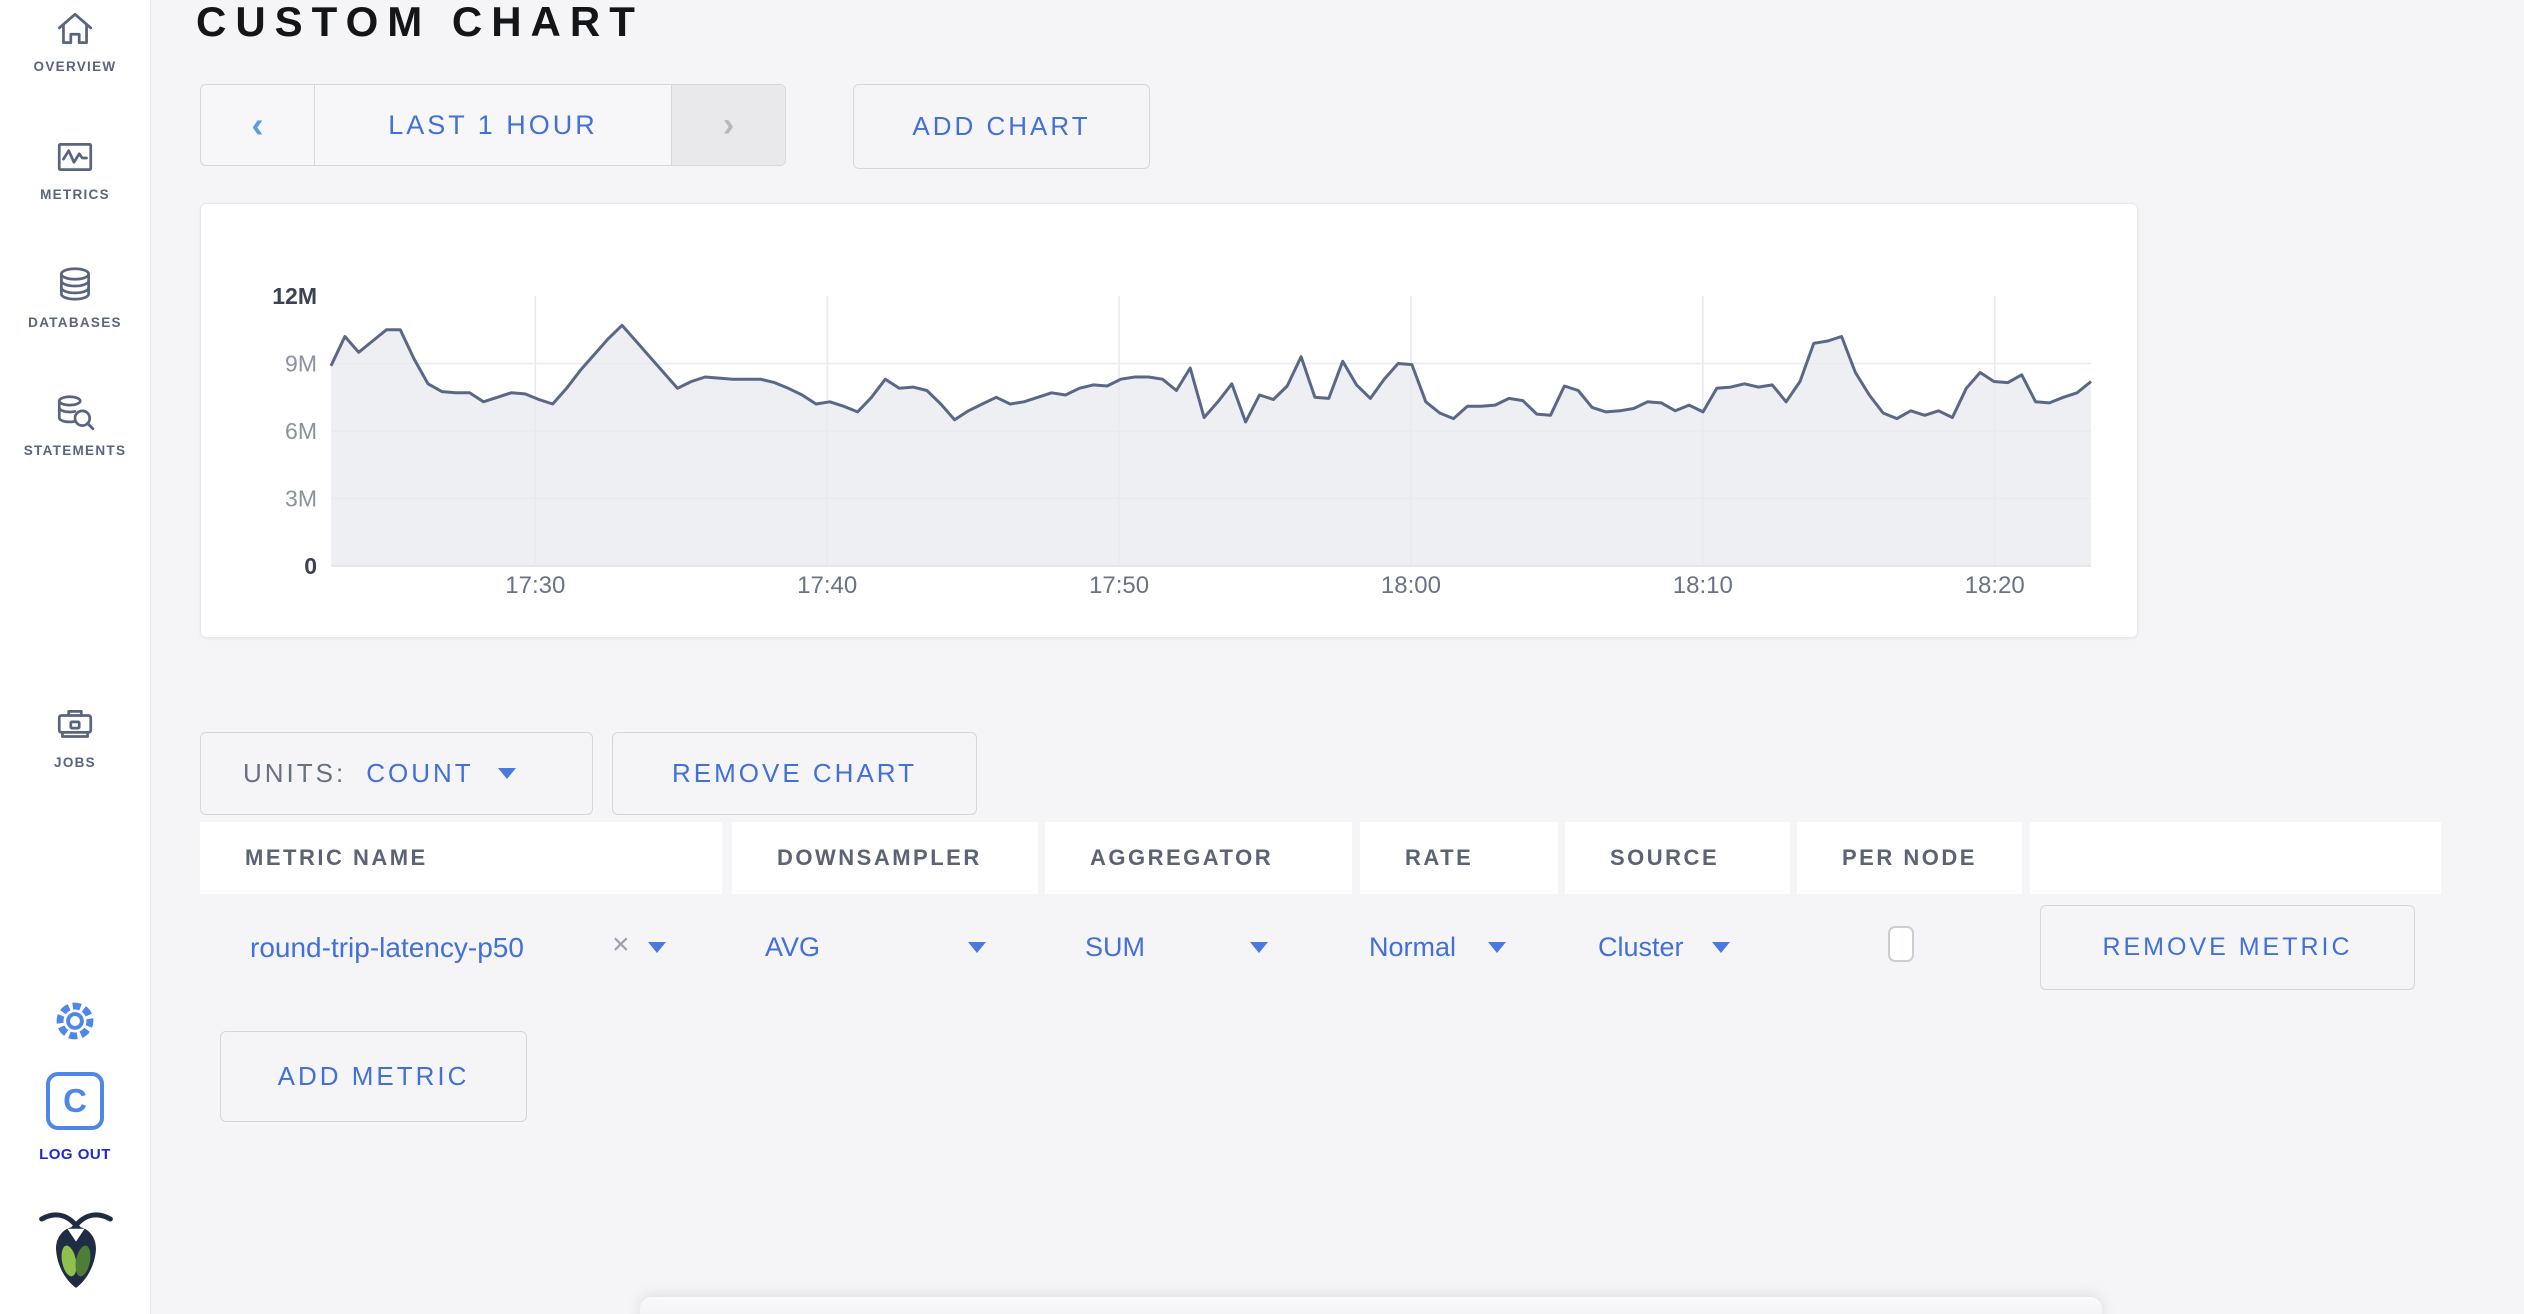  I want to click on col-header-downsampler: DOWNSAMPLER, so click(885, 858).